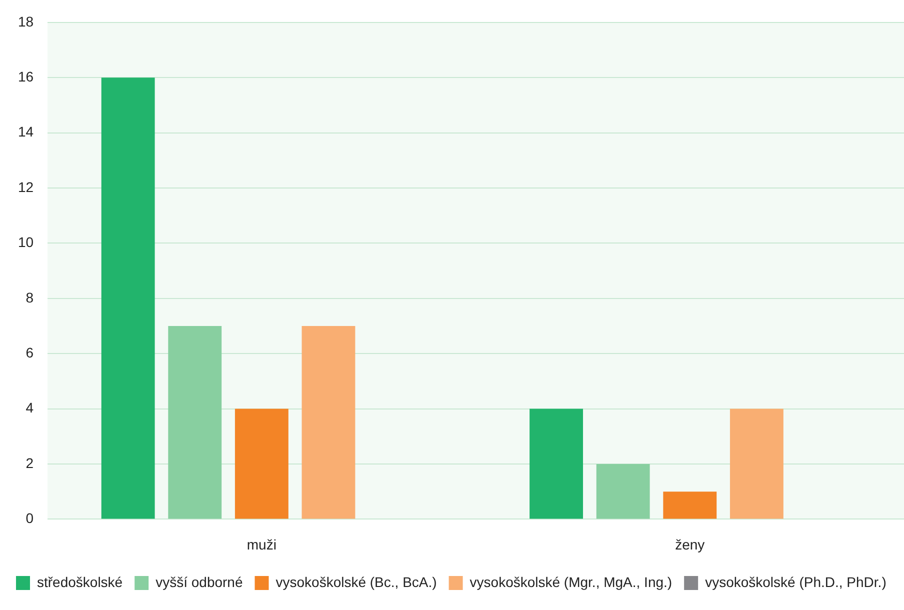  I want to click on y-tick-label: 4, so click(30, 408).